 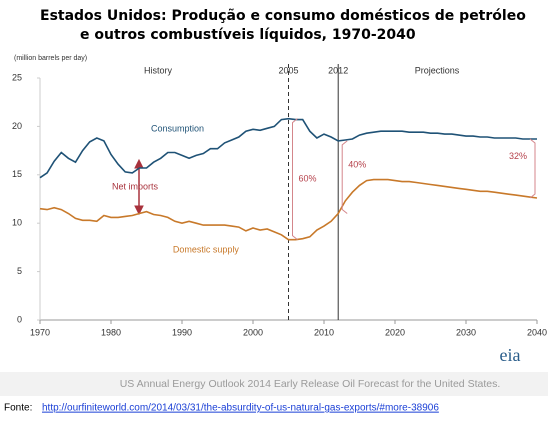 I want to click on bracket-label: 40%, so click(x=357, y=165).